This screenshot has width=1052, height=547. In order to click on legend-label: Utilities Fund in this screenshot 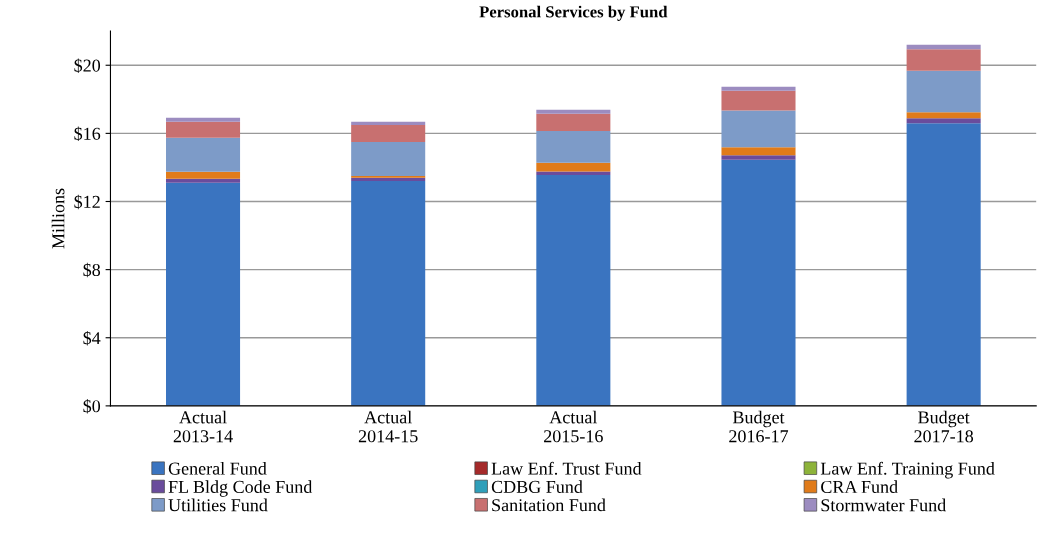, I will do `click(218, 505)`.